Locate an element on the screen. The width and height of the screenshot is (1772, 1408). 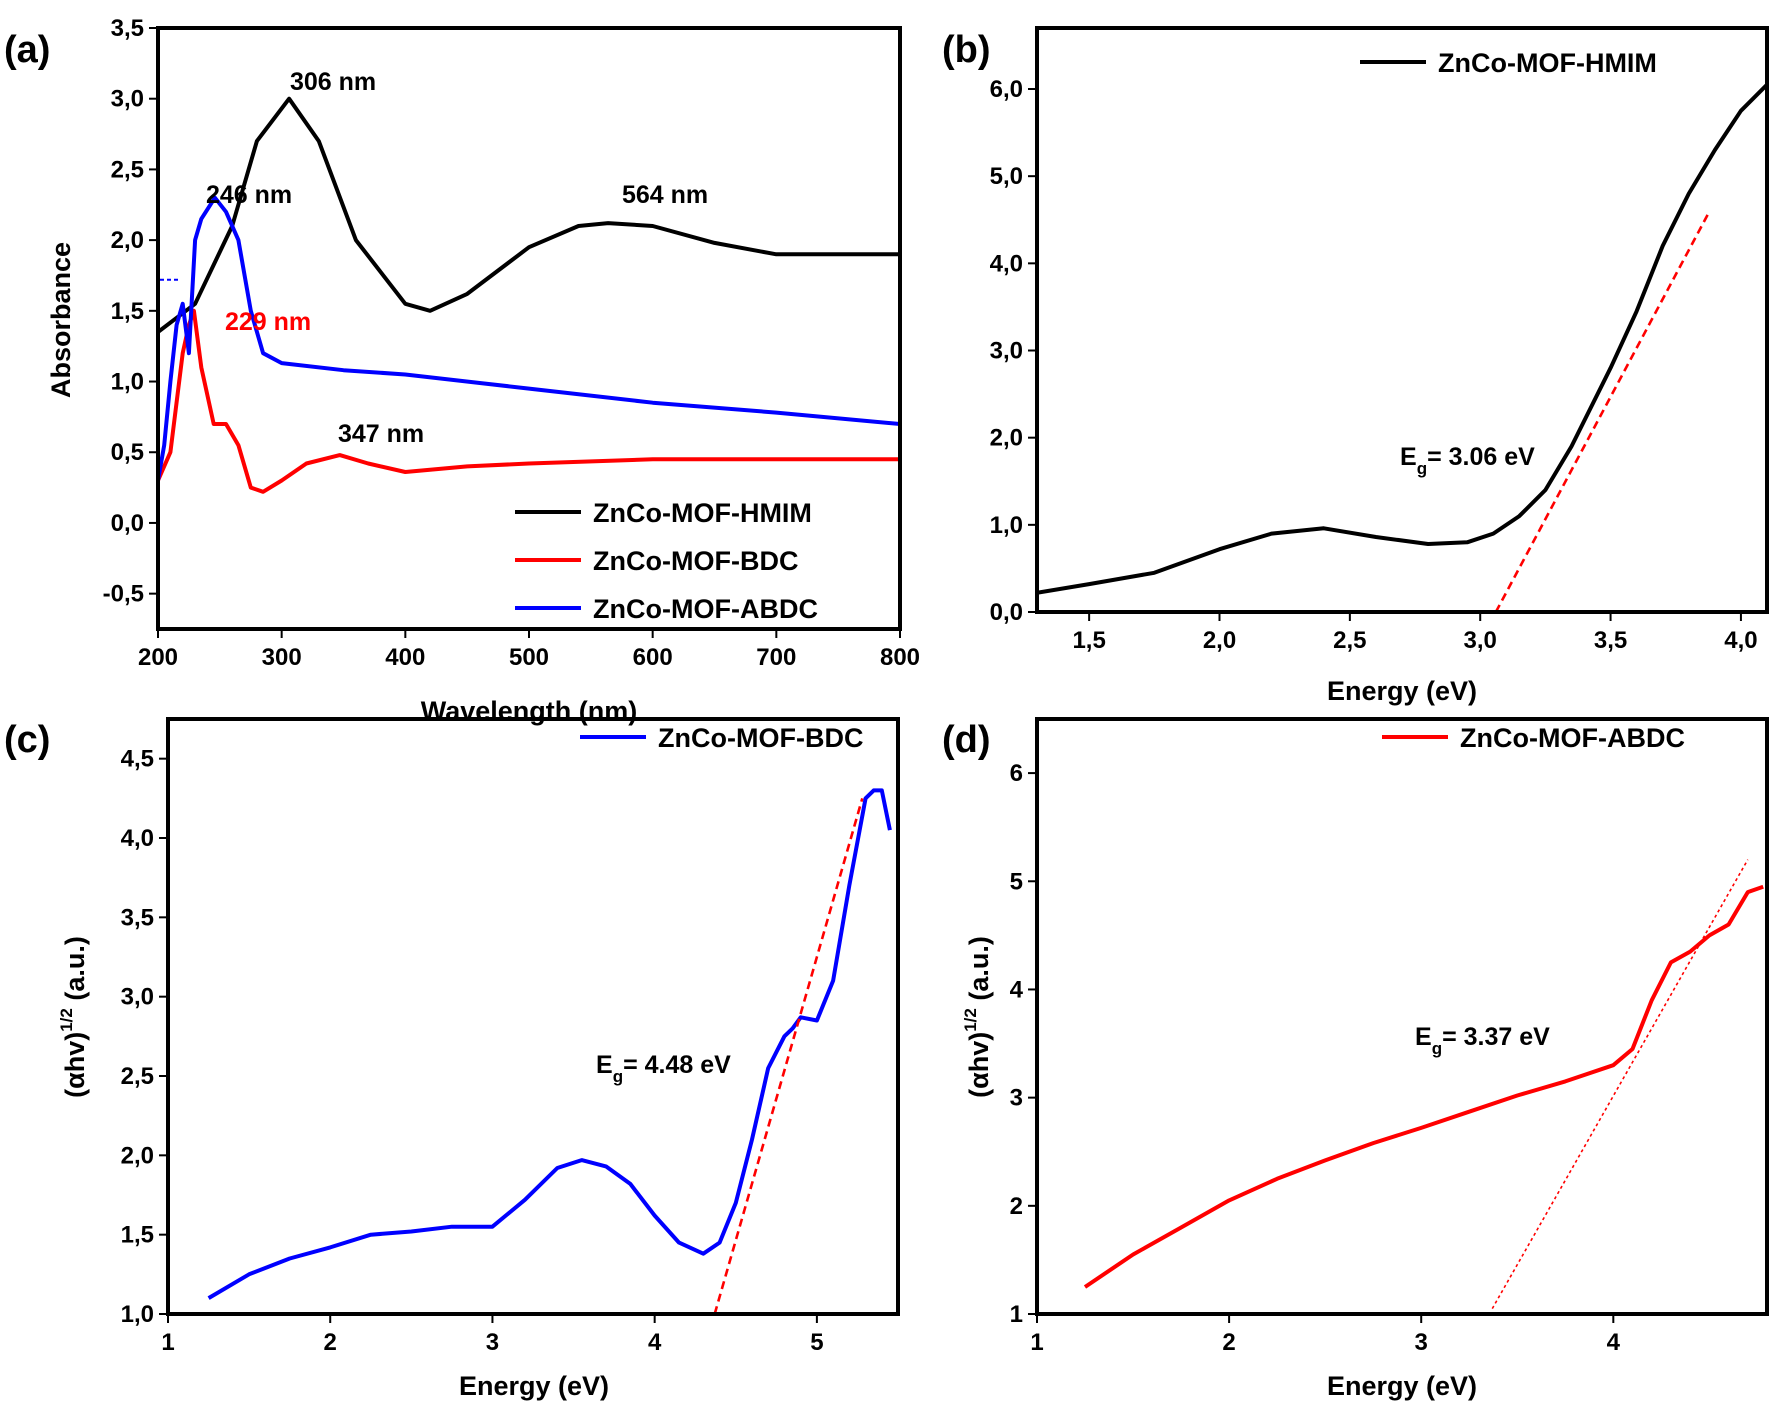
bandgap-annotation: Eg= 4.48 eV is located at coordinates (663, 1068).